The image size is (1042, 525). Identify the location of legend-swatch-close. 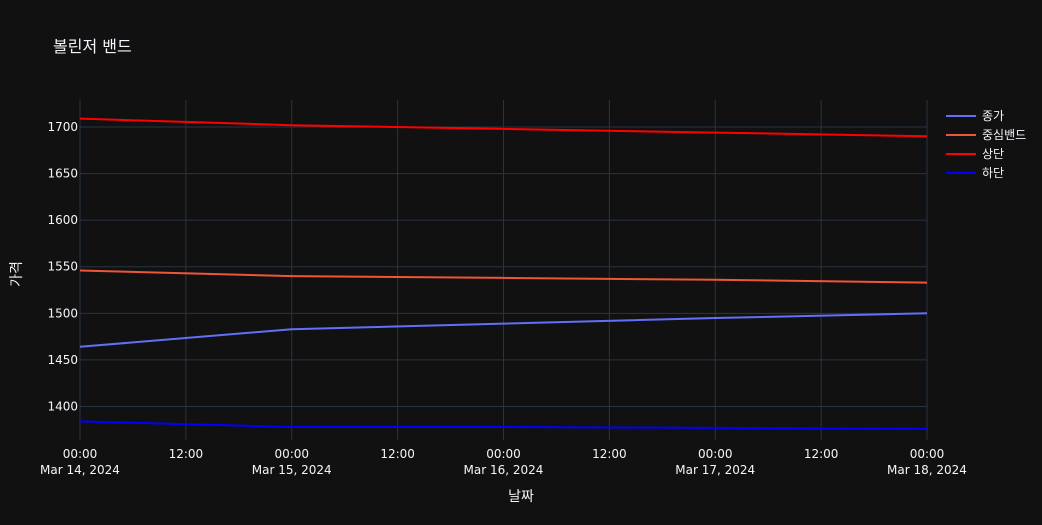
(961, 115).